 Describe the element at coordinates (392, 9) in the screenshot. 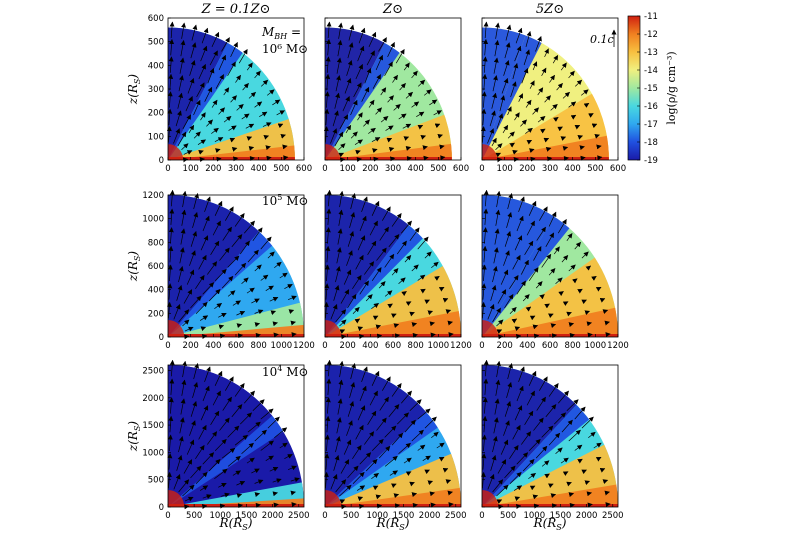

I see `column-title: Z⊙` at that location.